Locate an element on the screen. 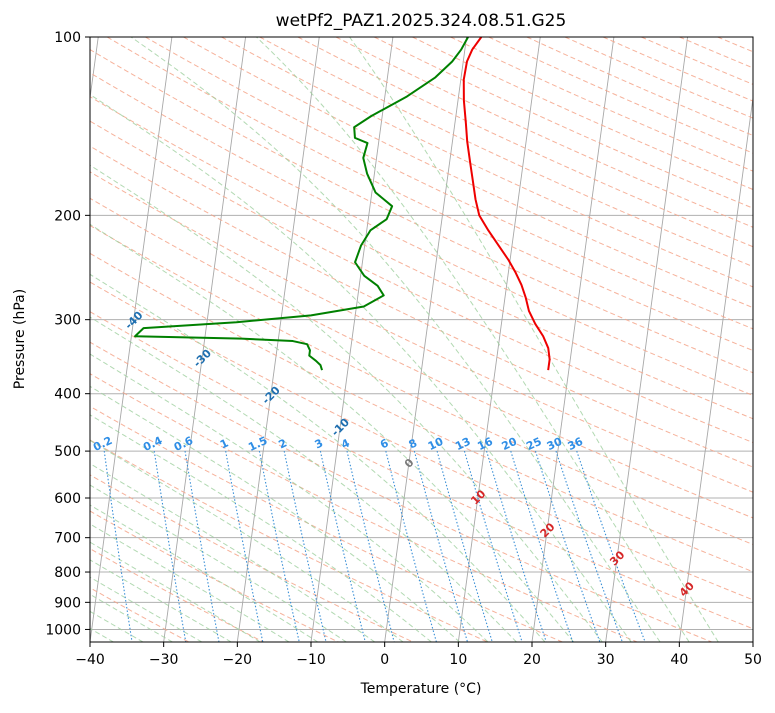  mixing-label-36: 36 is located at coordinates (576, 444).